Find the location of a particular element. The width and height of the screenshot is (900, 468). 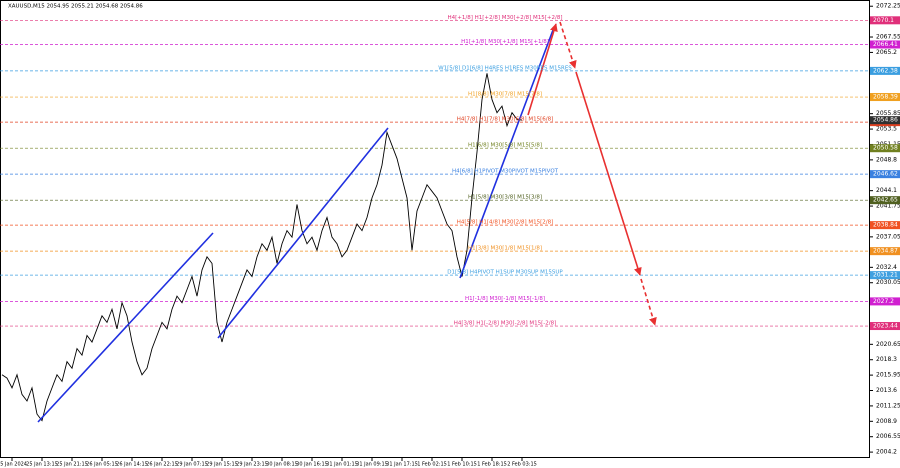

level-price: 2027.2 is located at coordinates (883, 301).